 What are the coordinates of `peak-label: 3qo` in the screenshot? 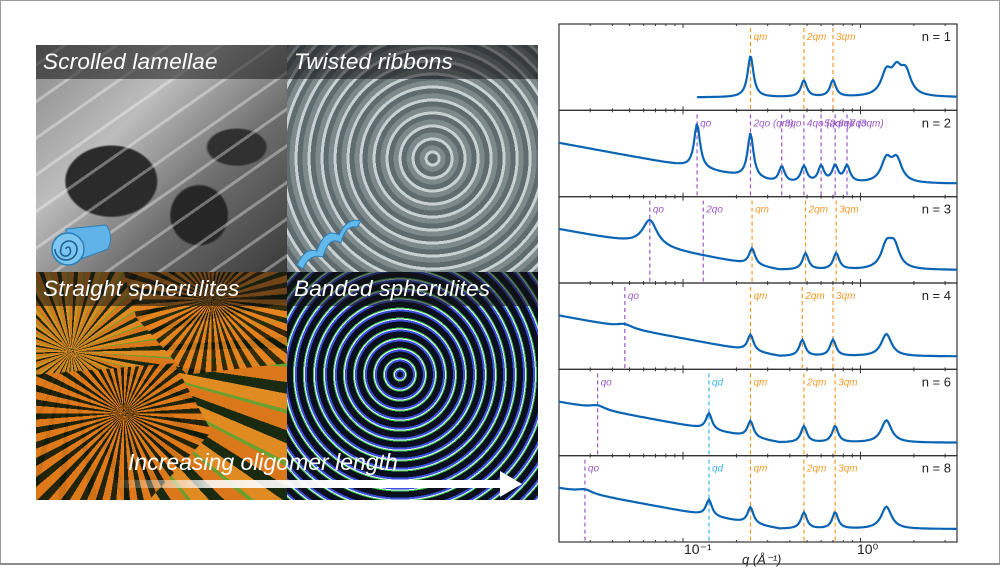 It's located at (793, 123).